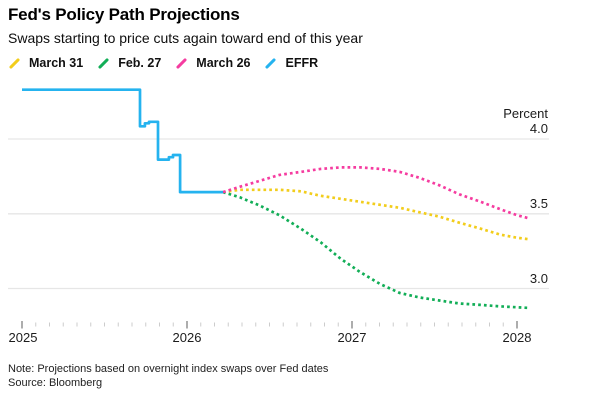 The image size is (600, 404). Describe the element at coordinates (140, 63) in the screenshot. I see `legend-label: Feb. 27` at that location.